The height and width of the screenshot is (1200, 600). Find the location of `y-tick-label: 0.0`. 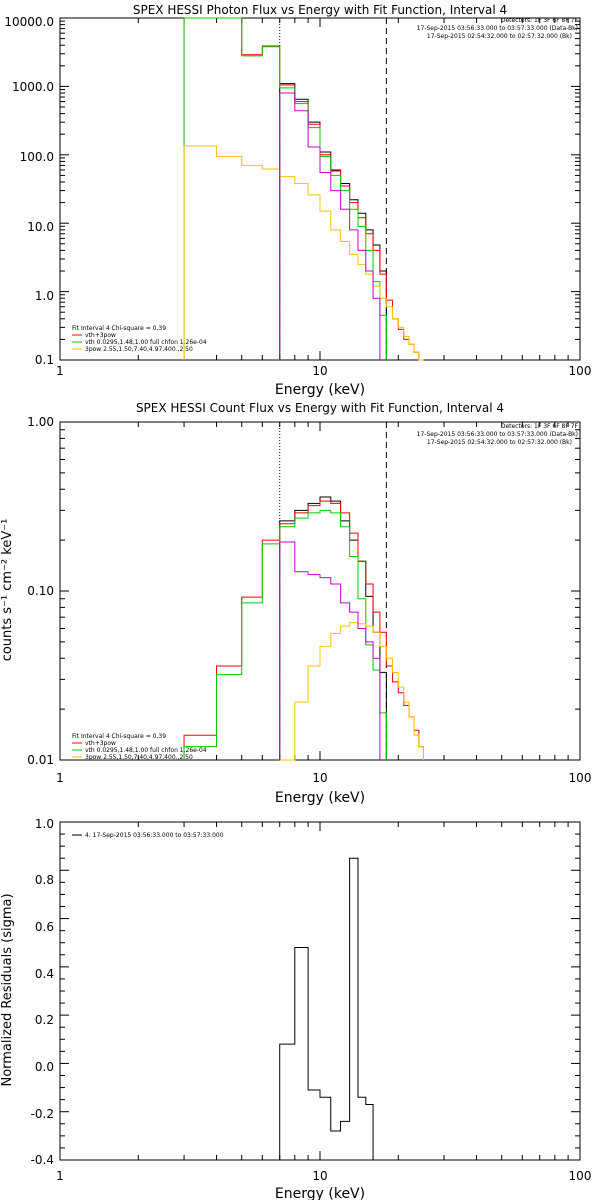

y-tick-label: 0.0 is located at coordinates (44, 1067).